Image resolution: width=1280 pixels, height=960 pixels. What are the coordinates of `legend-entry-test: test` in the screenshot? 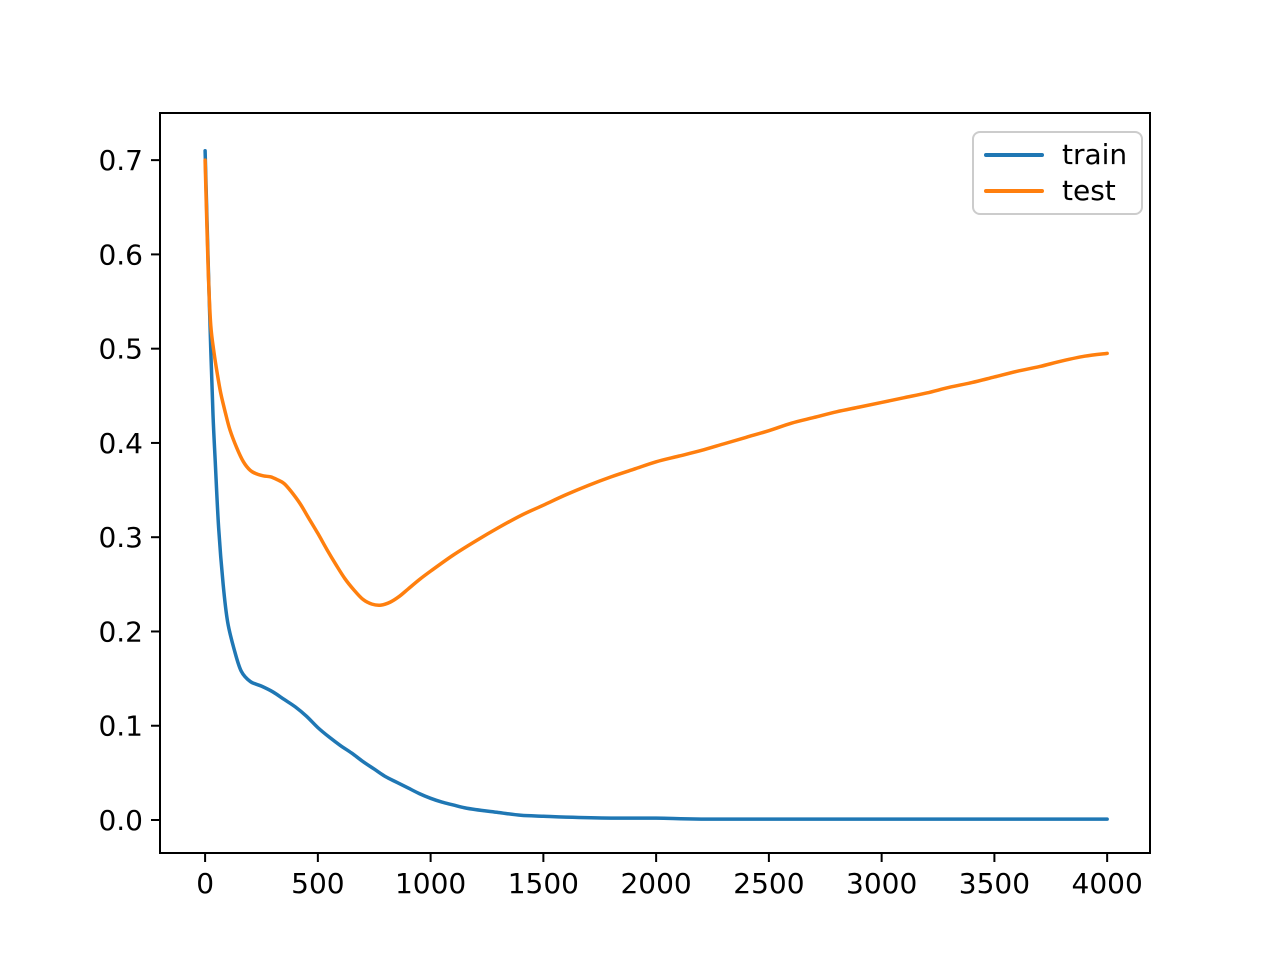 It's located at (1057, 191).